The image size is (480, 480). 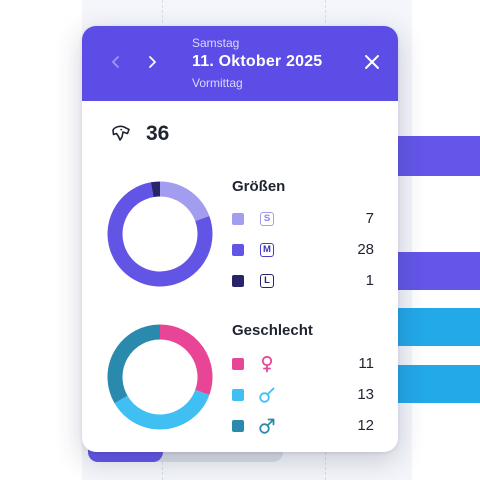 I want to click on close-button, so click(x=372, y=62).